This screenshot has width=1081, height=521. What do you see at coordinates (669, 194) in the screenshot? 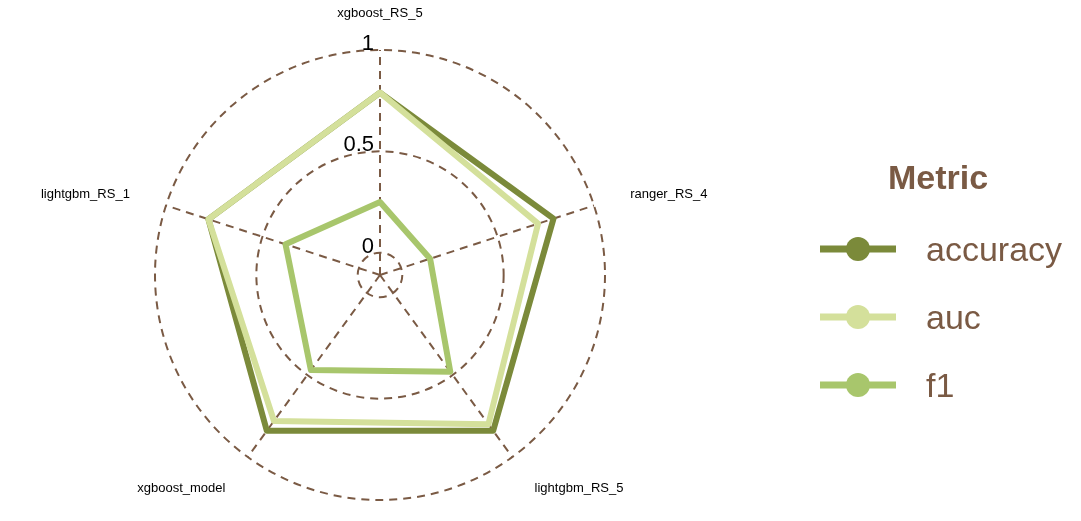
I see `spoke-label: ranger_RS_4` at bounding box center [669, 194].